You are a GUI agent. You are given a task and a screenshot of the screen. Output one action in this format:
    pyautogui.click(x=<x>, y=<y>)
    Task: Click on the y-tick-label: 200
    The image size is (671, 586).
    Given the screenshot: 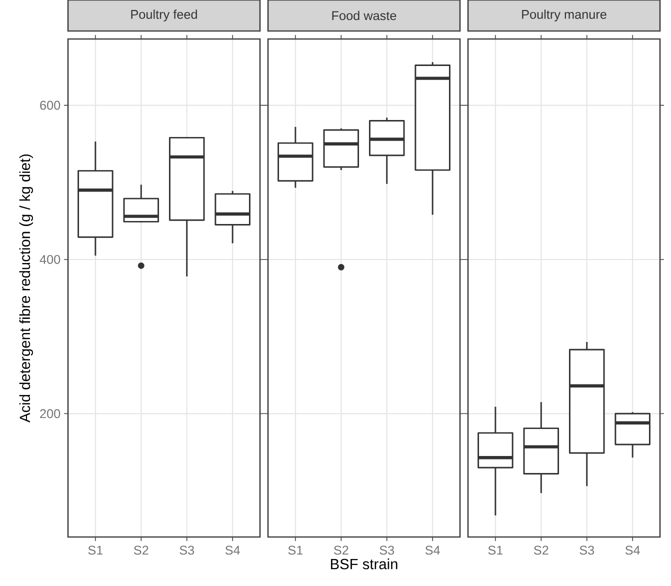 What is the action you would take?
    pyautogui.click(x=50, y=413)
    